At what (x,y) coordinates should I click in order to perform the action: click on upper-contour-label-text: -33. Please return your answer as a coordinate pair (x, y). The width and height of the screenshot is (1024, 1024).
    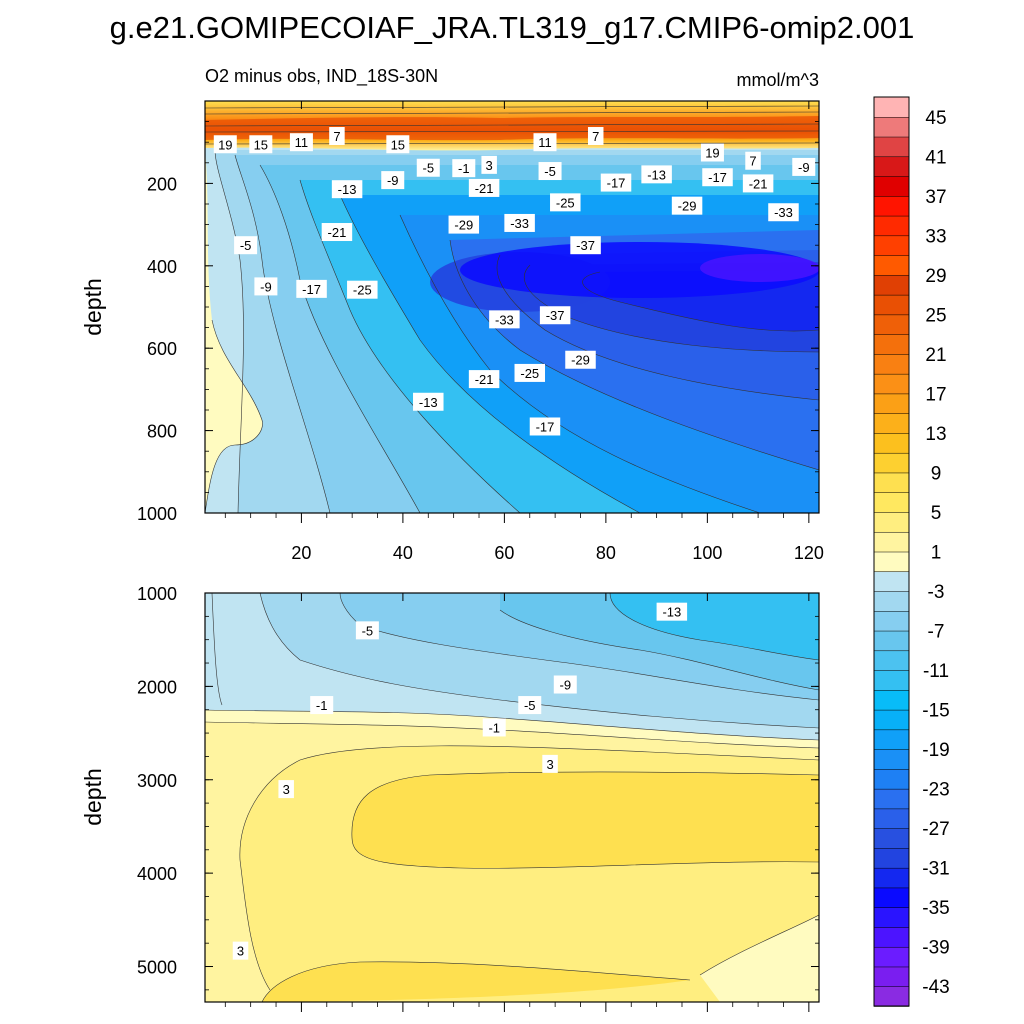
    Looking at the image, I should click on (504, 319).